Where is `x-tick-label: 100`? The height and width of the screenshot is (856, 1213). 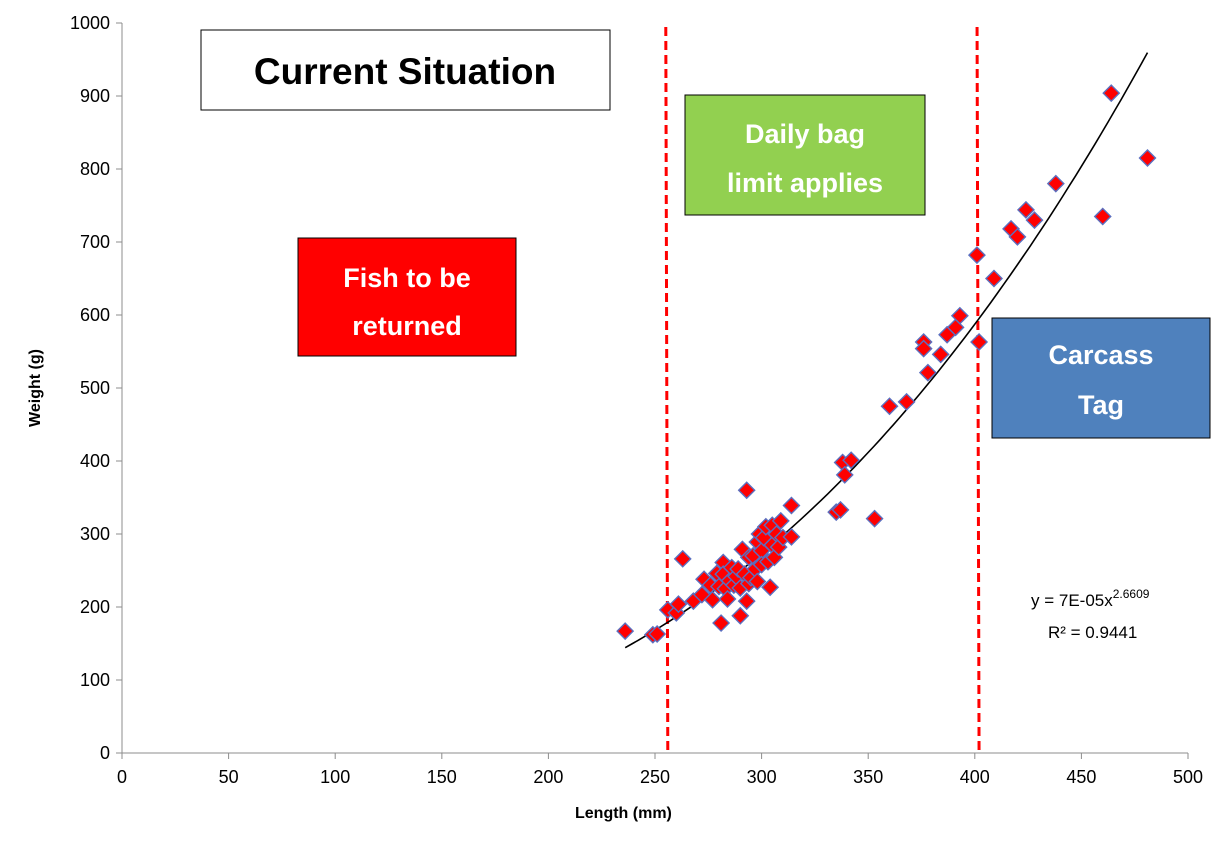 x-tick-label: 100 is located at coordinates (335, 777).